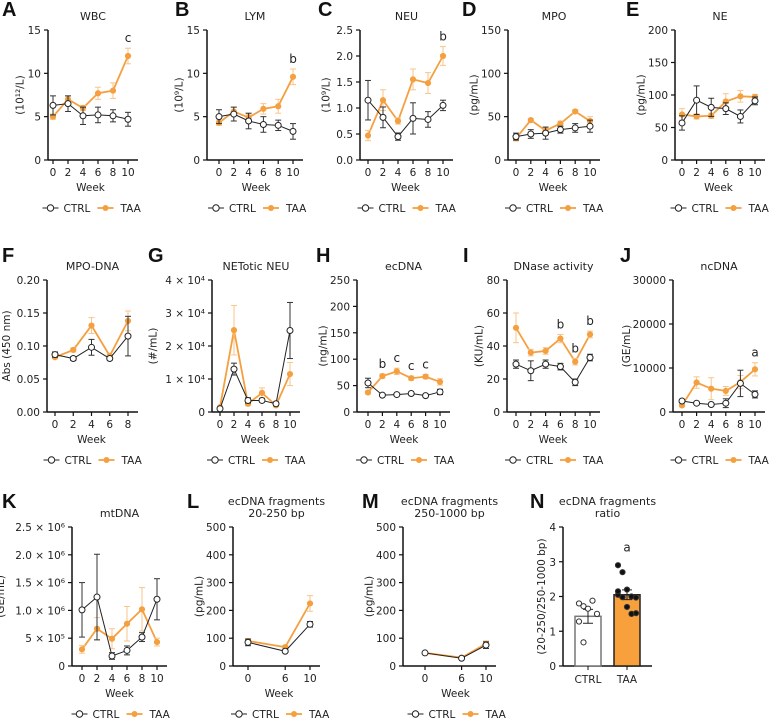  I want to click on y-tick-label: 0.10, so click(28, 347).